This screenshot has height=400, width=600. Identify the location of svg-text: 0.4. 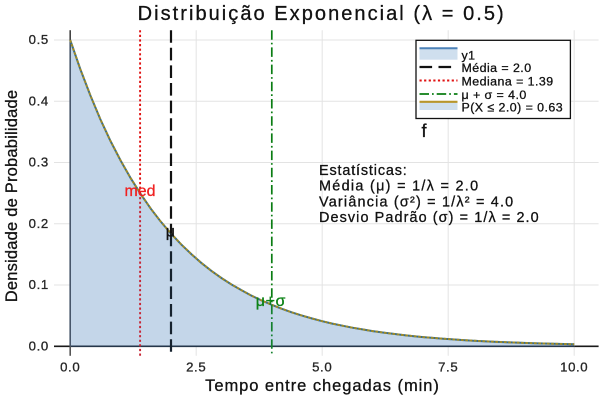
(39, 101).